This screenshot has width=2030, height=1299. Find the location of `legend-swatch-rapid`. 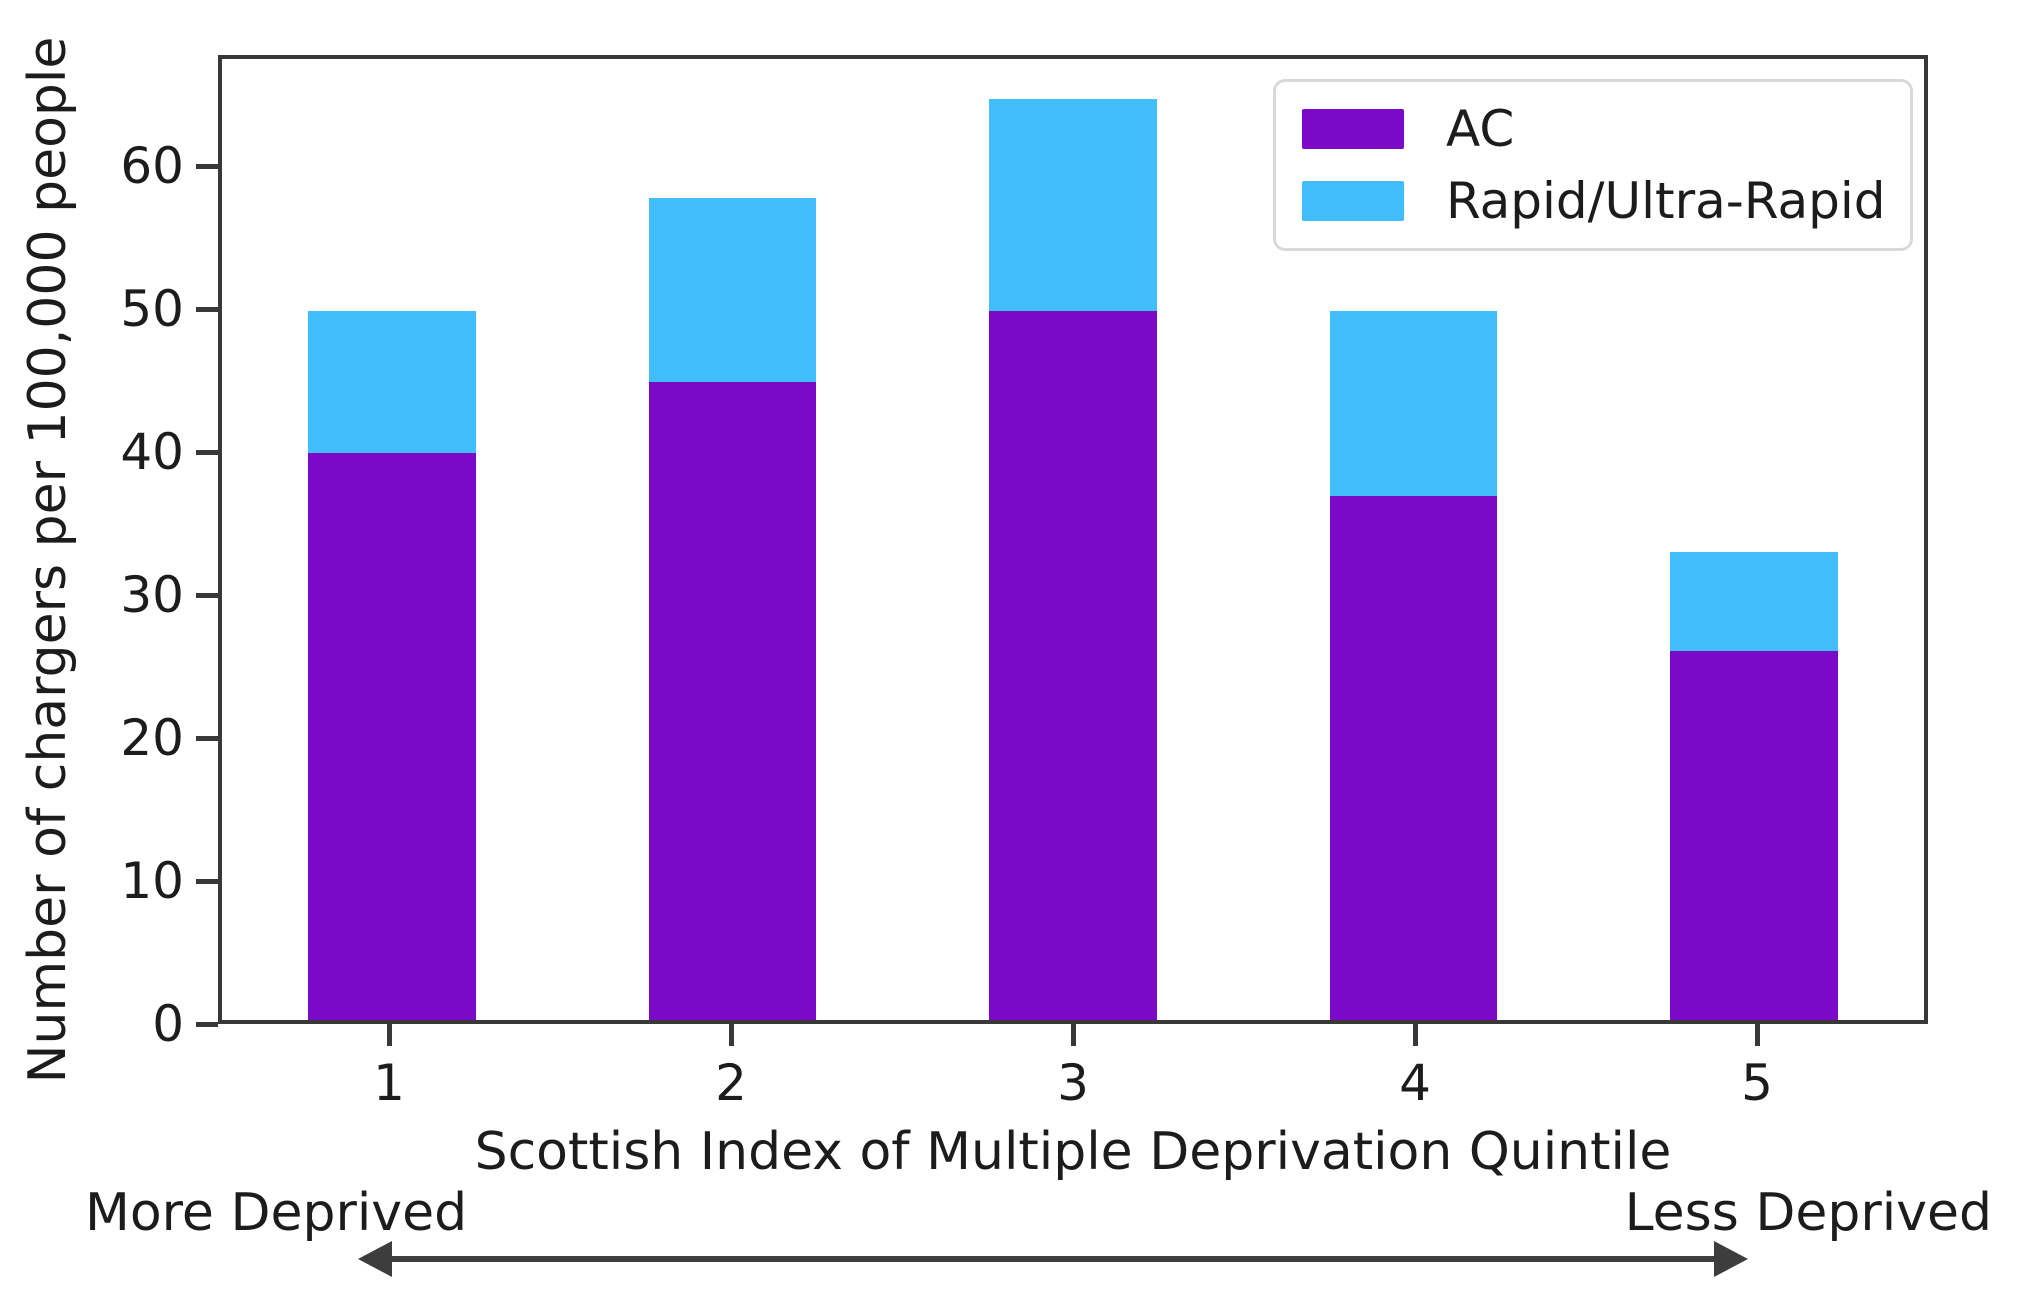

legend-swatch-rapid is located at coordinates (1353, 201).